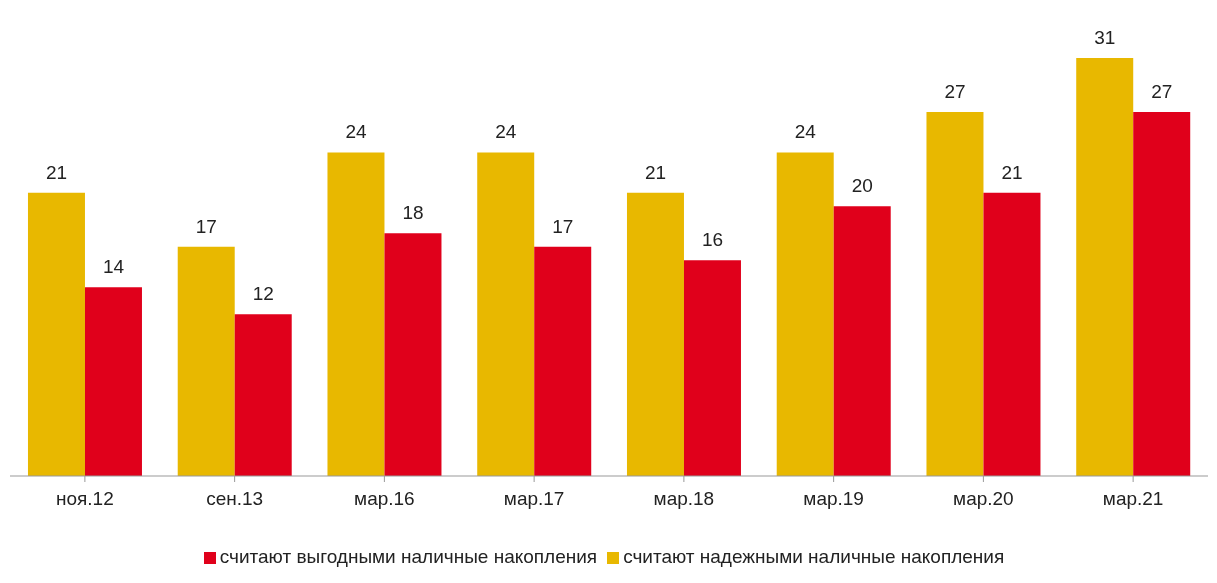 The image size is (1217, 583). Describe the element at coordinates (712, 240) in the screenshot. I see `data-label: 16` at that location.